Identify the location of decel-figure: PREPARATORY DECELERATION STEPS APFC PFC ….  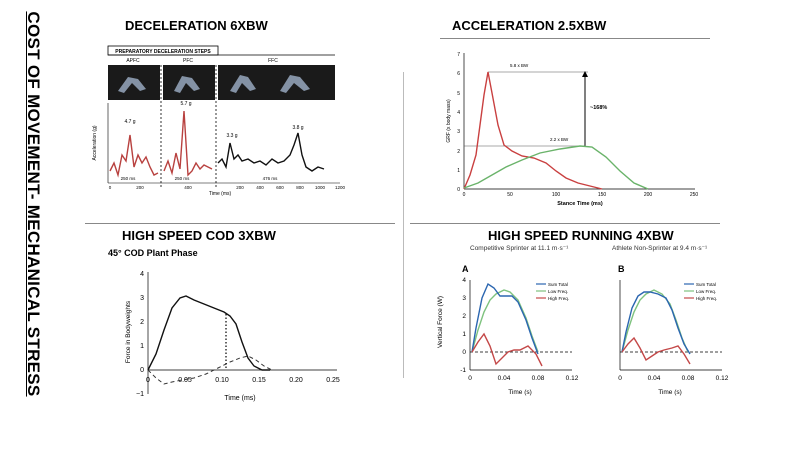
(219, 121).